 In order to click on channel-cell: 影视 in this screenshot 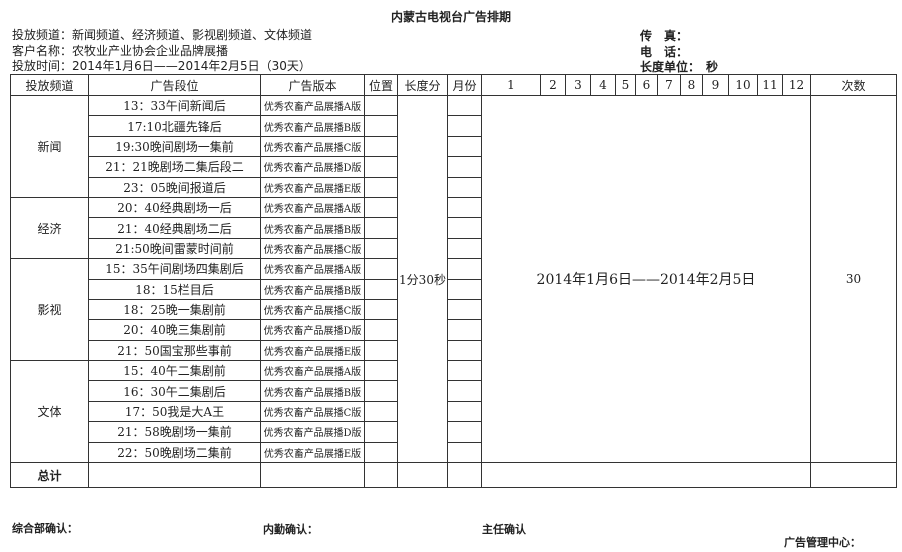, I will do `click(49, 310)`.